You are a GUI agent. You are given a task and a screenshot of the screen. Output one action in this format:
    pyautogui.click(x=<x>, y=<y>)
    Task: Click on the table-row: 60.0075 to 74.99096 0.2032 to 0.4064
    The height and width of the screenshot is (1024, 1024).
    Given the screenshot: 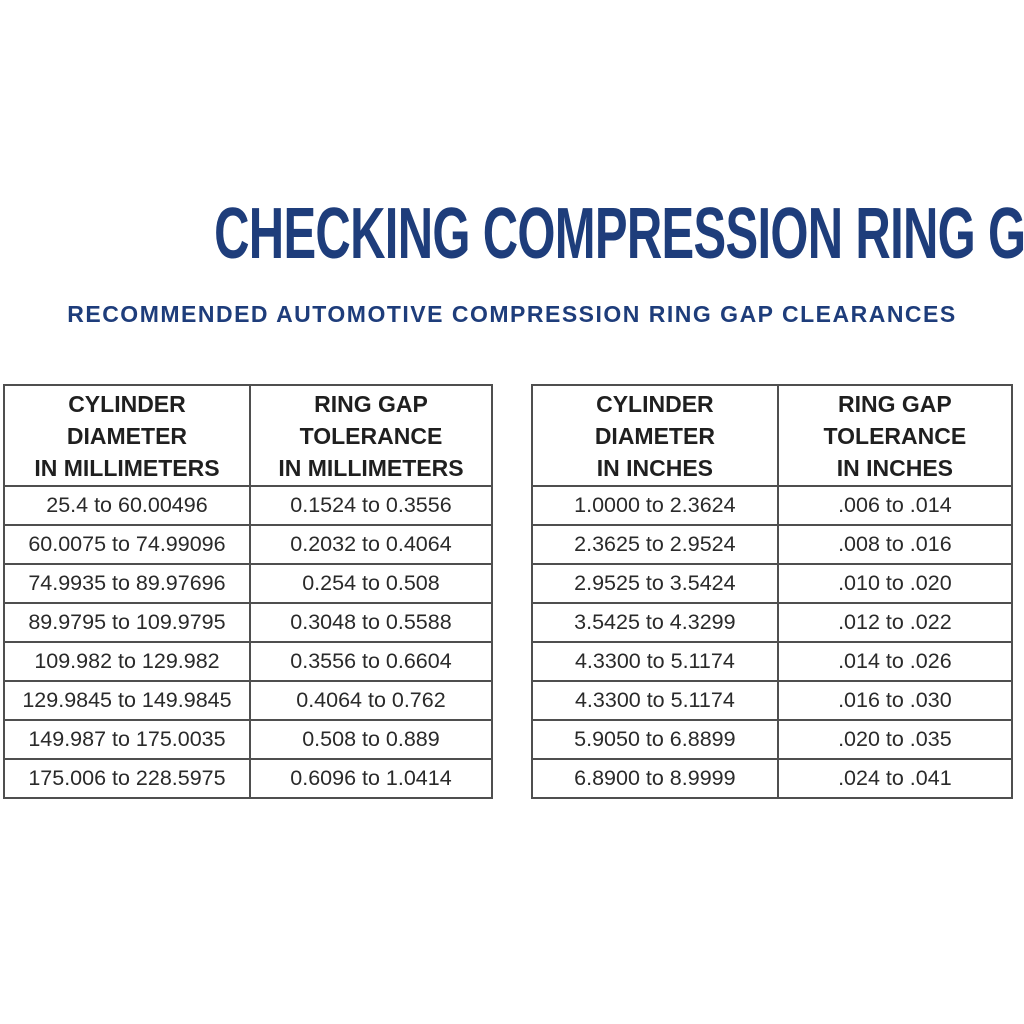 What is the action you would take?
    pyautogui.click(x=248, y=544)
    